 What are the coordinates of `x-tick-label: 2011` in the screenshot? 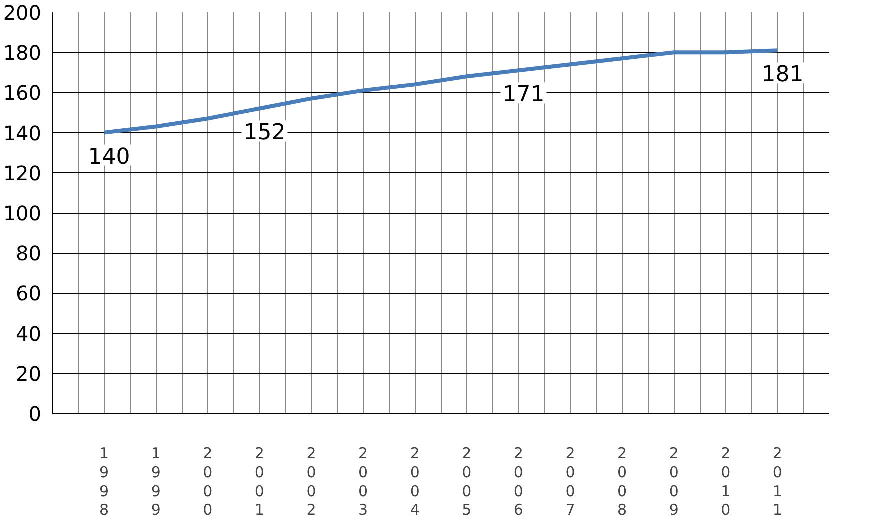 It's located at (777, 482).